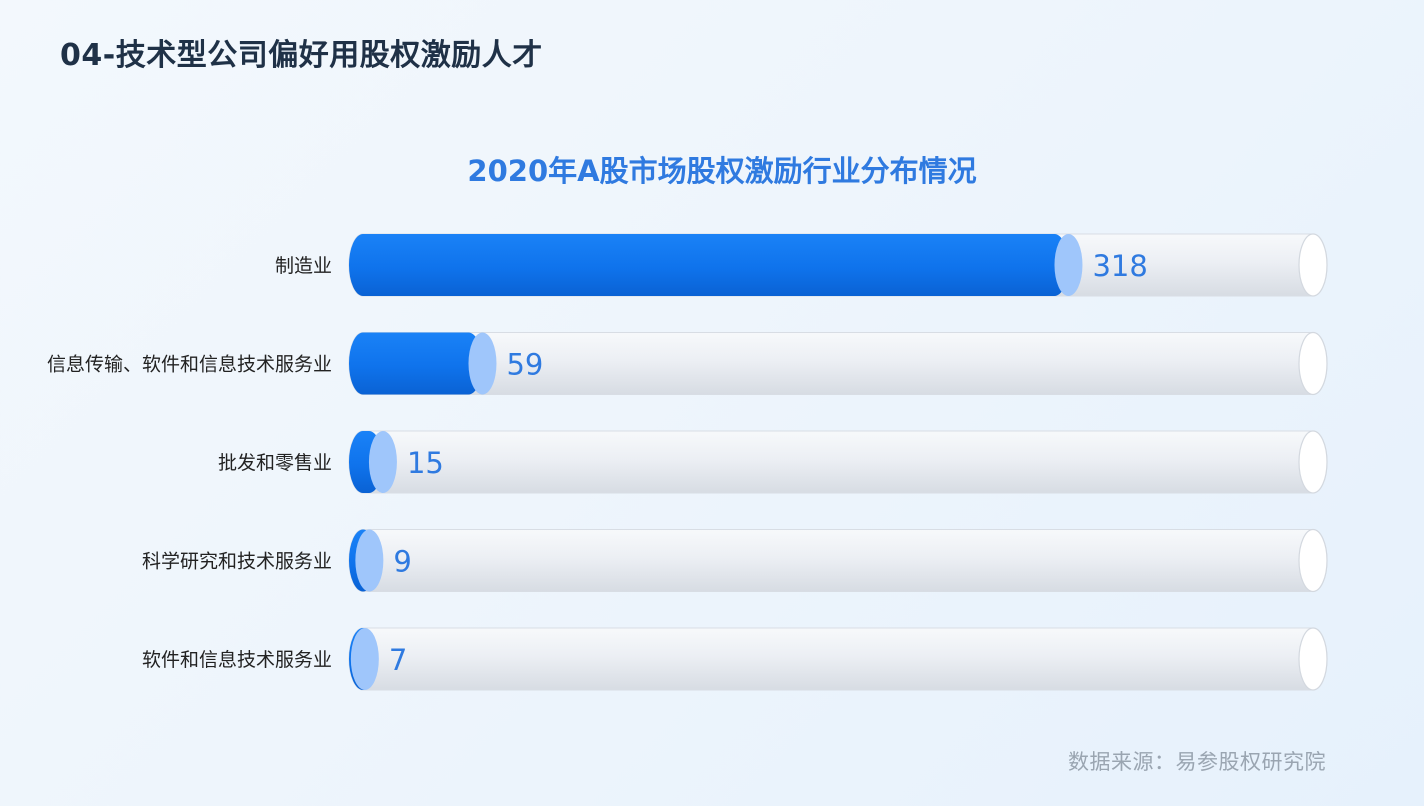 The height and width of the screenshot is (806, 1424). Describe the element at coordinates (1119, 266) in the screenshot. I see `value-label: 318` at that location.